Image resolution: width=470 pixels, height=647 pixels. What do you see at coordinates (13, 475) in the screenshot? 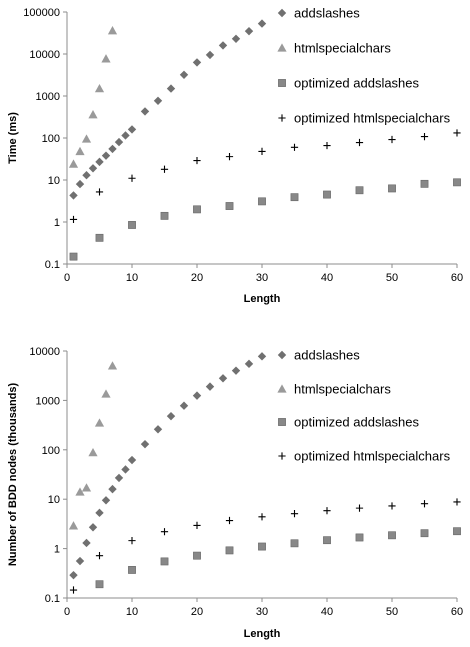
I see `y-axis-title: Number of BDD nodes (thousands)` at bounding box center [13, 475].